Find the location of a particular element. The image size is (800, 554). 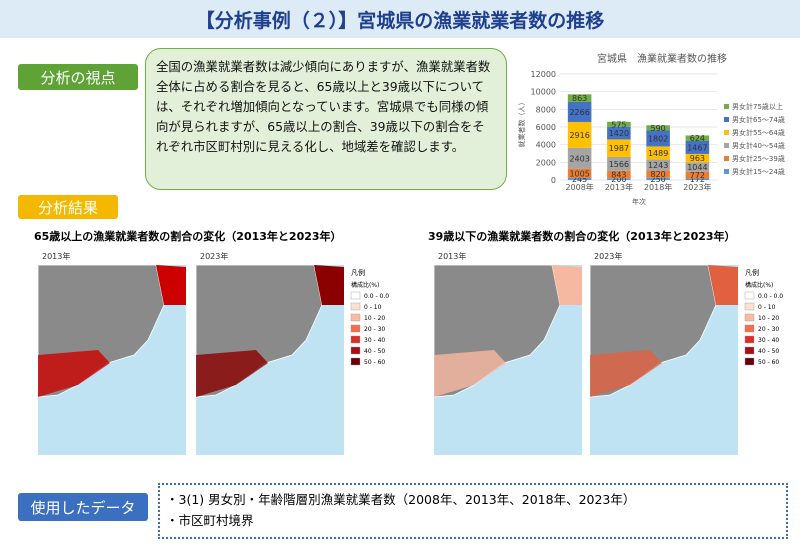

data-label: 1489 is located at coordinates (658, 153).